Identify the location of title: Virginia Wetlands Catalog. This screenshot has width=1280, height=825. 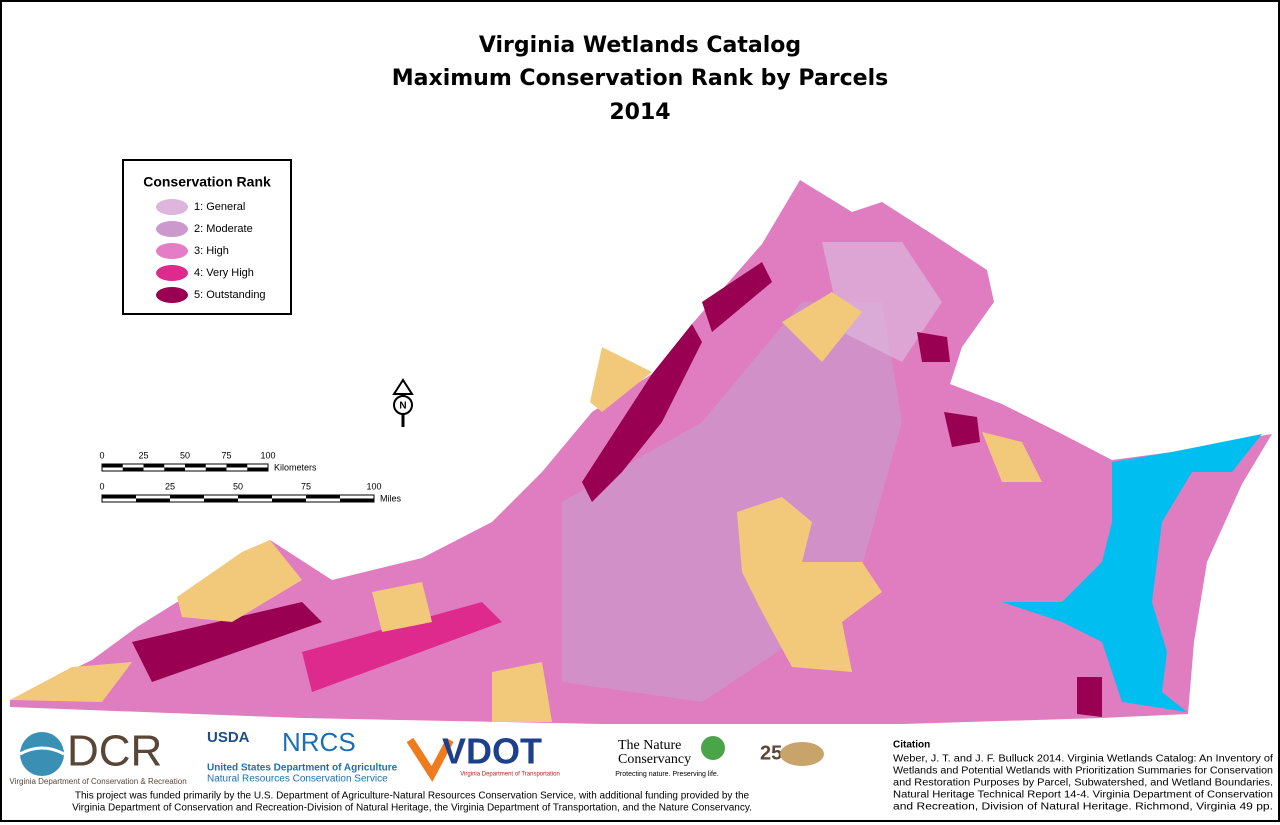
(640, 45).